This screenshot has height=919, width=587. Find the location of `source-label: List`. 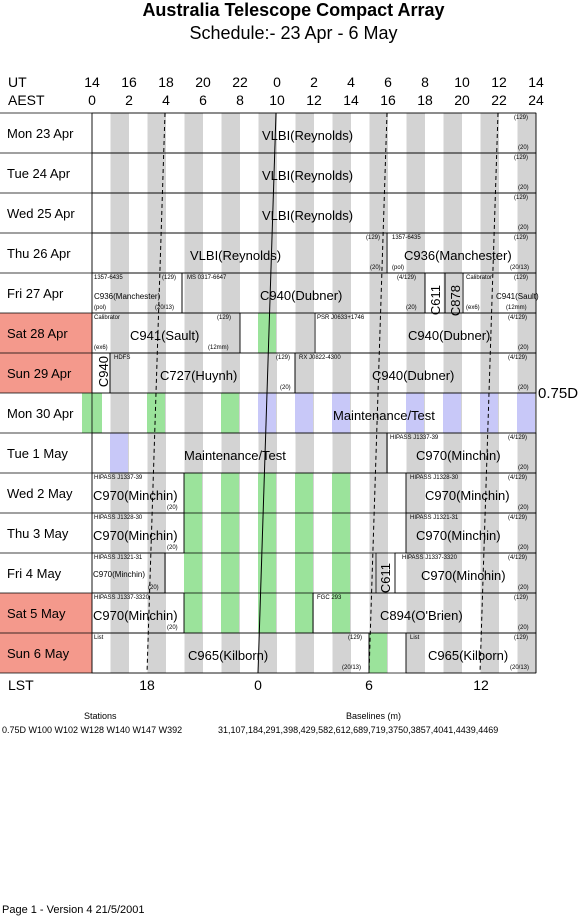

source-label: List is located at coordinates (99, 638).